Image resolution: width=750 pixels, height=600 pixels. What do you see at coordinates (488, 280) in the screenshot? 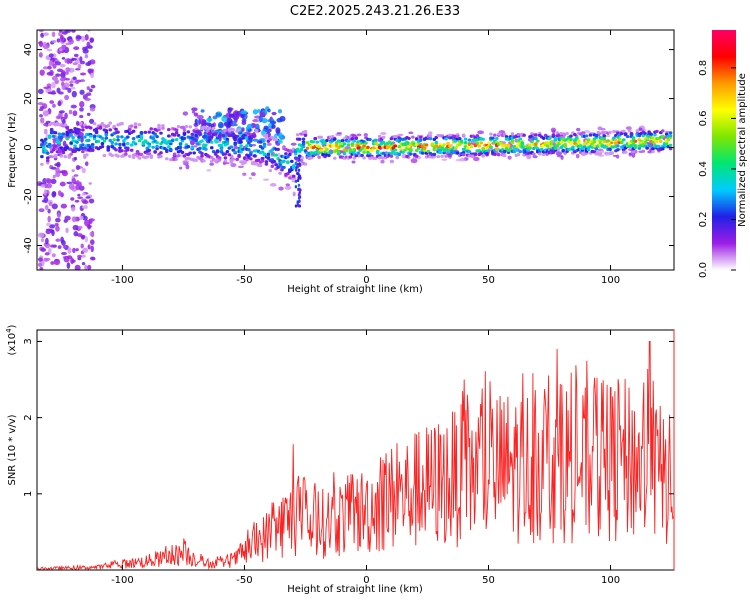
I see `spectrogram-x-tick-label: 50` at bounding box center [488, 280].